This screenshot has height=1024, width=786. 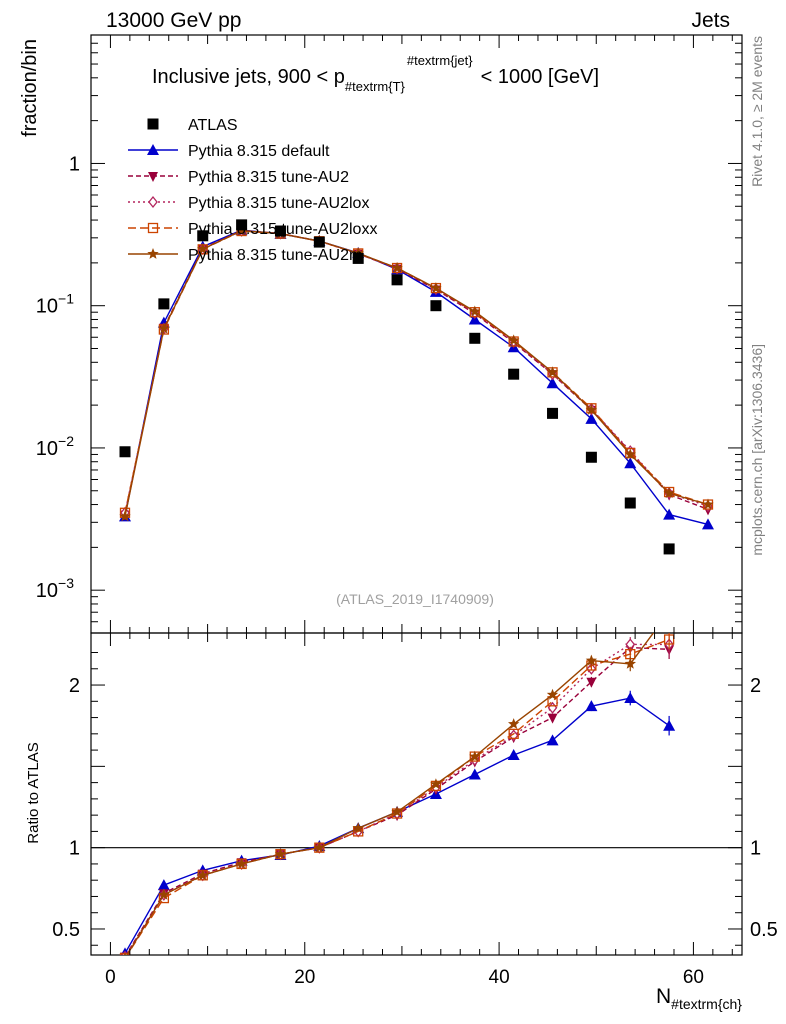 I want to click on x-tick-label: 20, so click(x=304, y=977).